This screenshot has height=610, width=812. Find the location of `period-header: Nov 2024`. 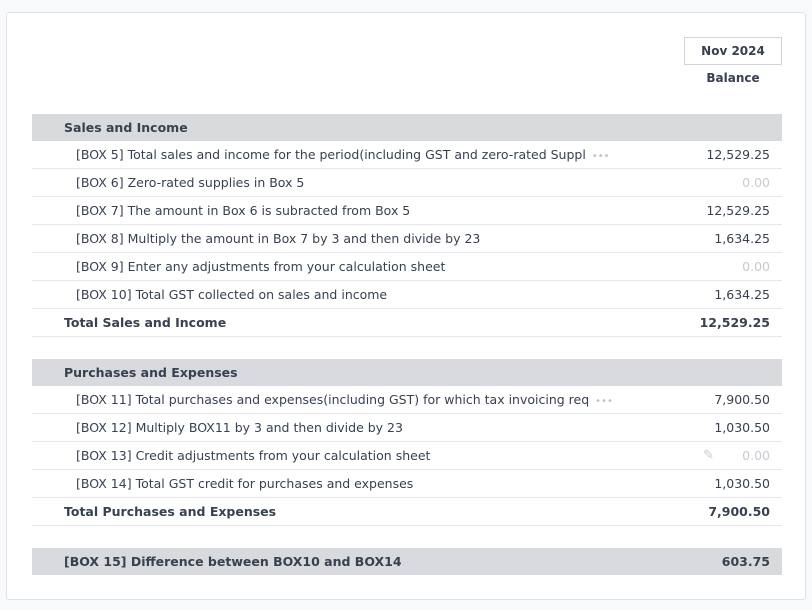

period-header: Nov 2024 is located at coordinates (733, 51).